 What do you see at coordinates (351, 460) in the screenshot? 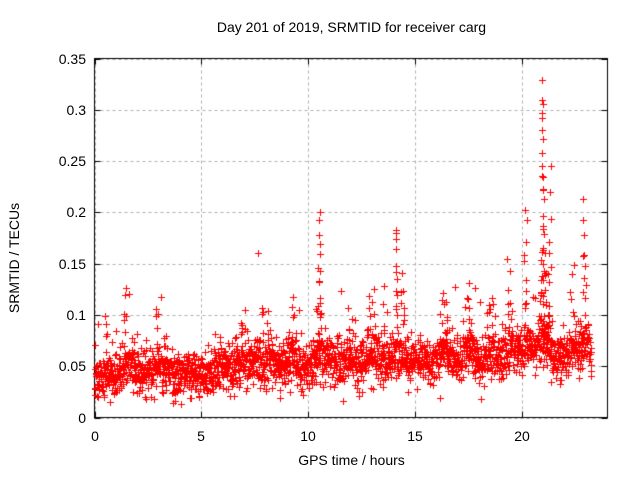
I see `x-axis-label: GPS time / hours` at bounding box center [351, 460].